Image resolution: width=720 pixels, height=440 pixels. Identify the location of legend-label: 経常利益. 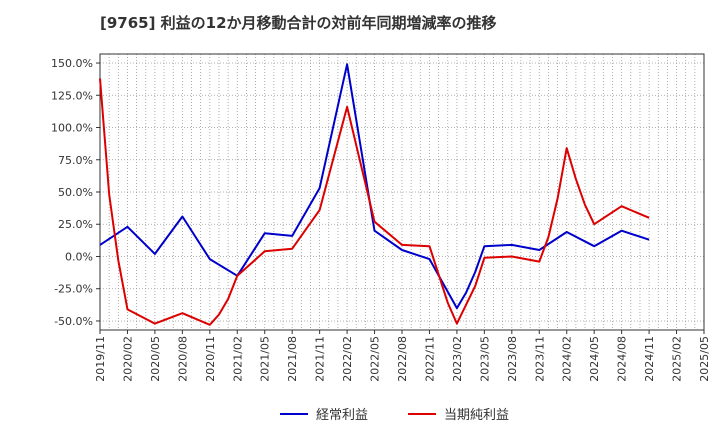
(342, 415).